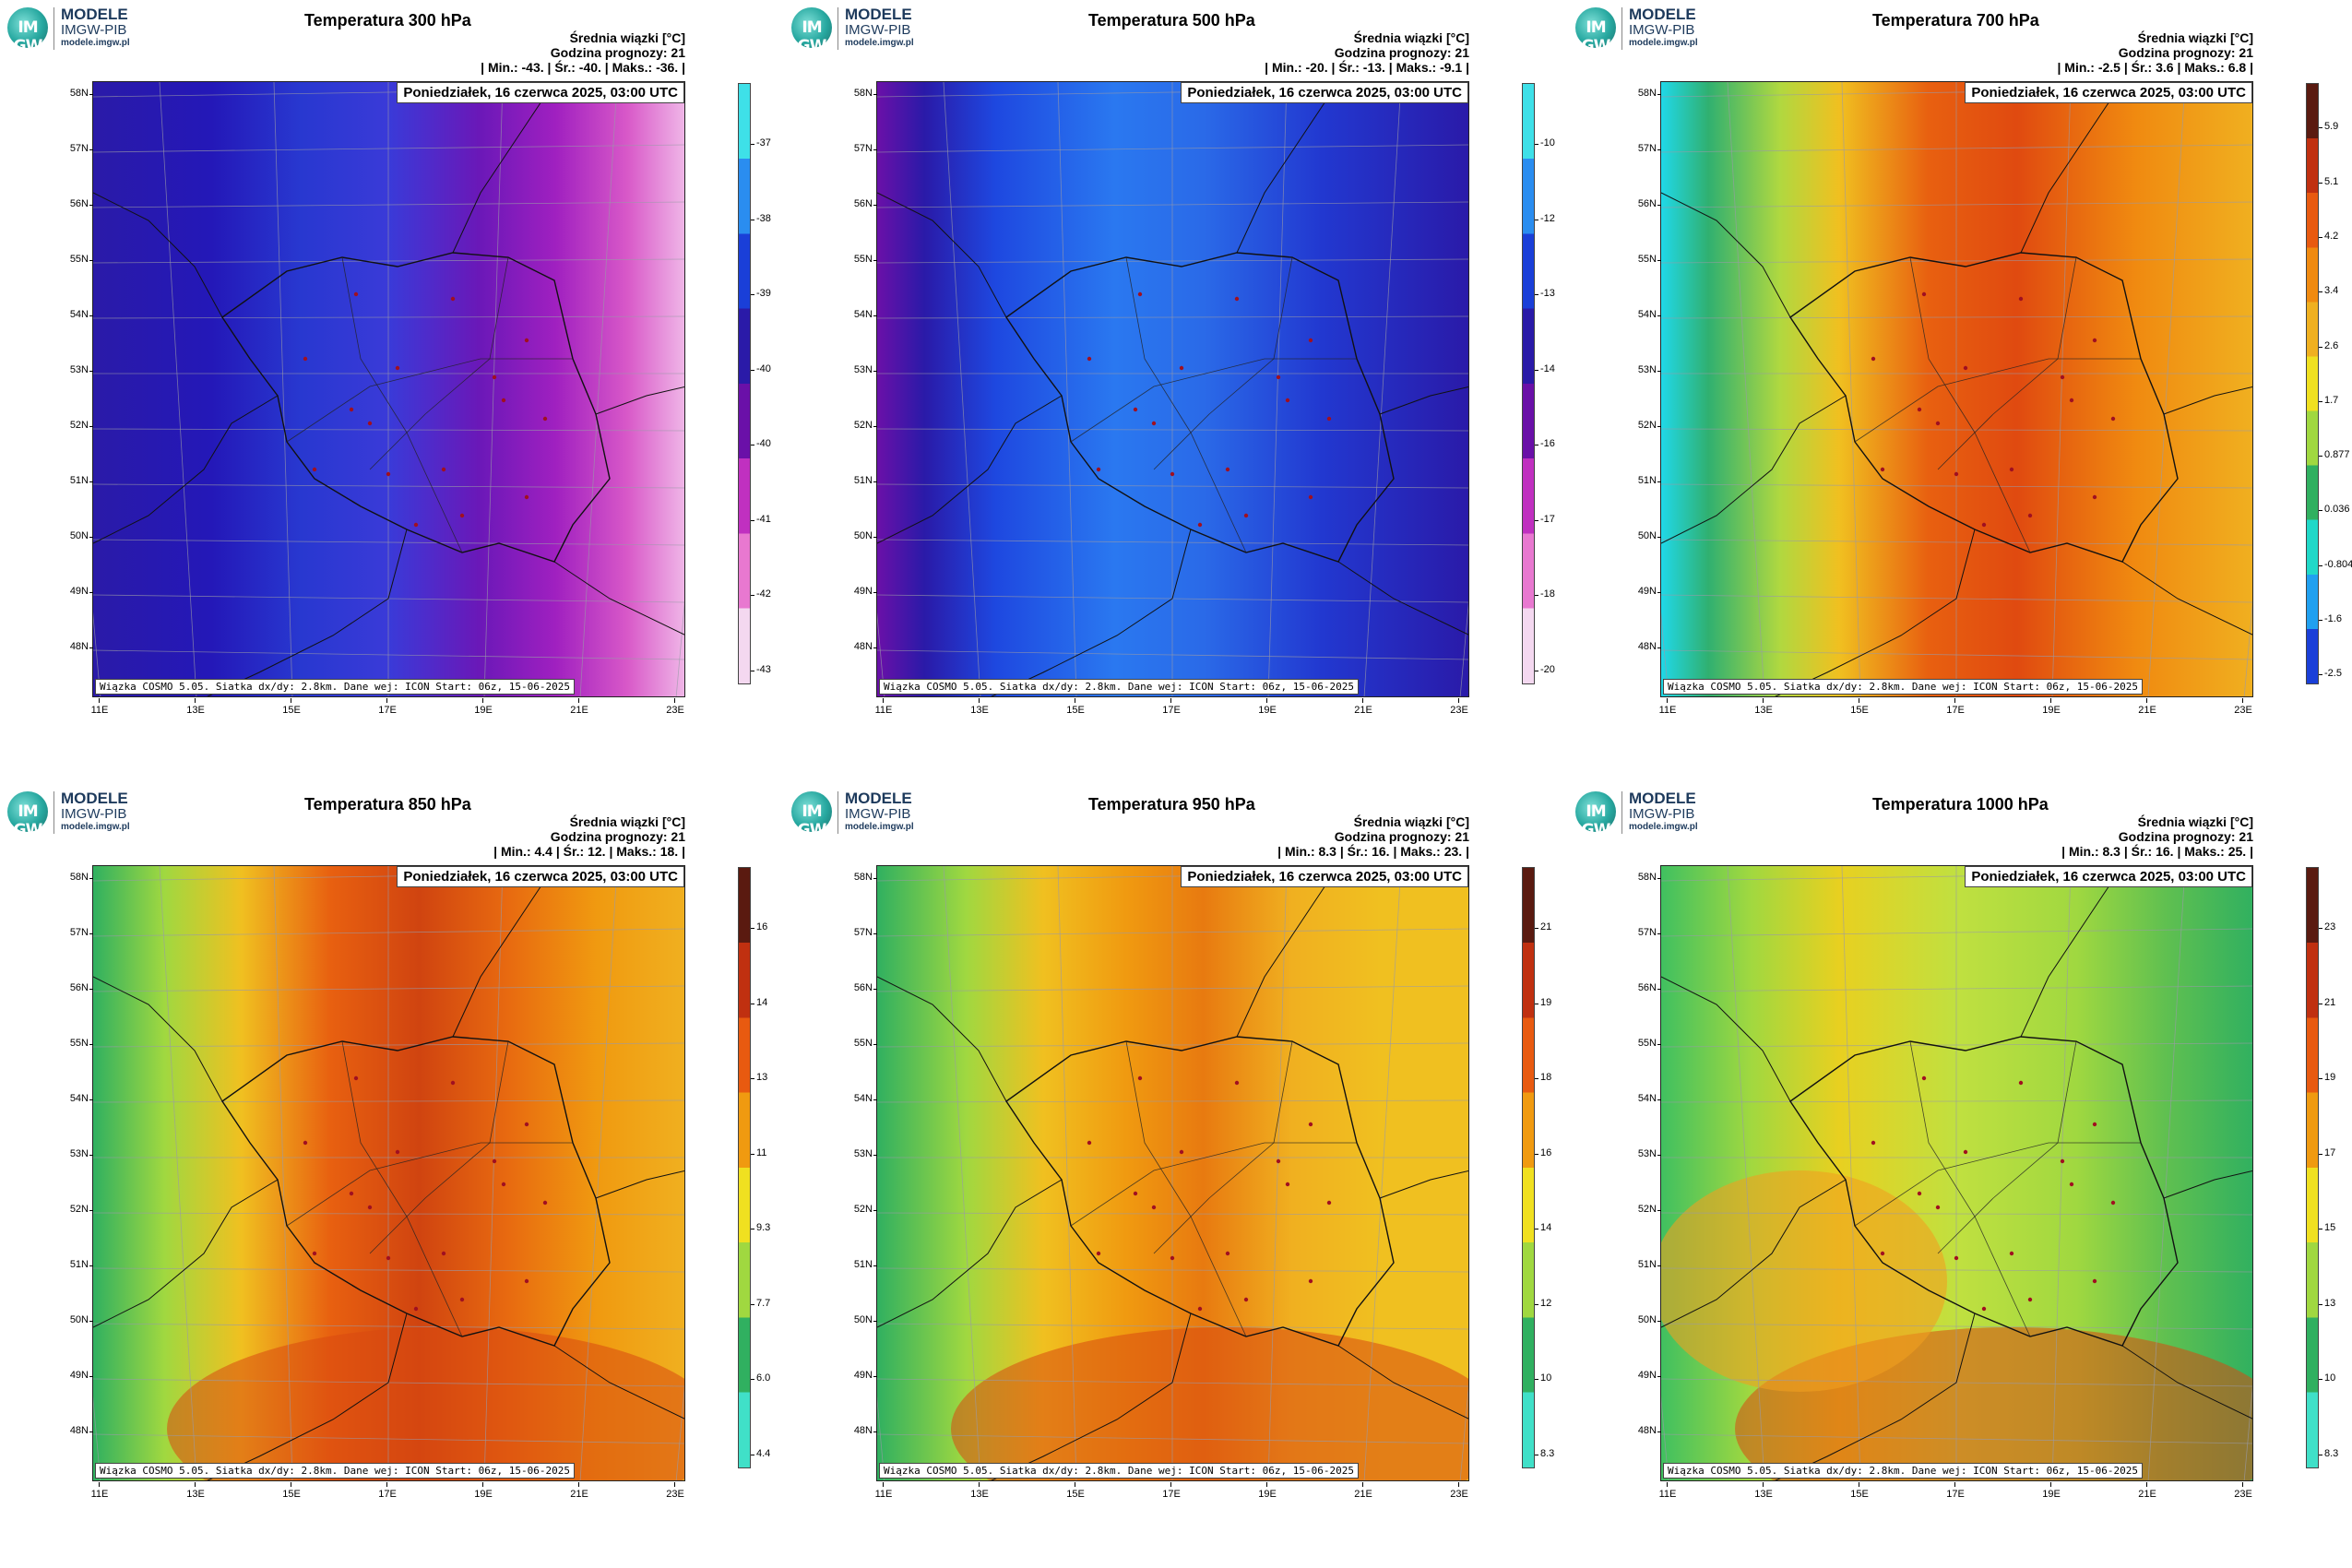 This screenshot has height=1568, width=2352. I want to click on logo-divider, so click(1621, 812).